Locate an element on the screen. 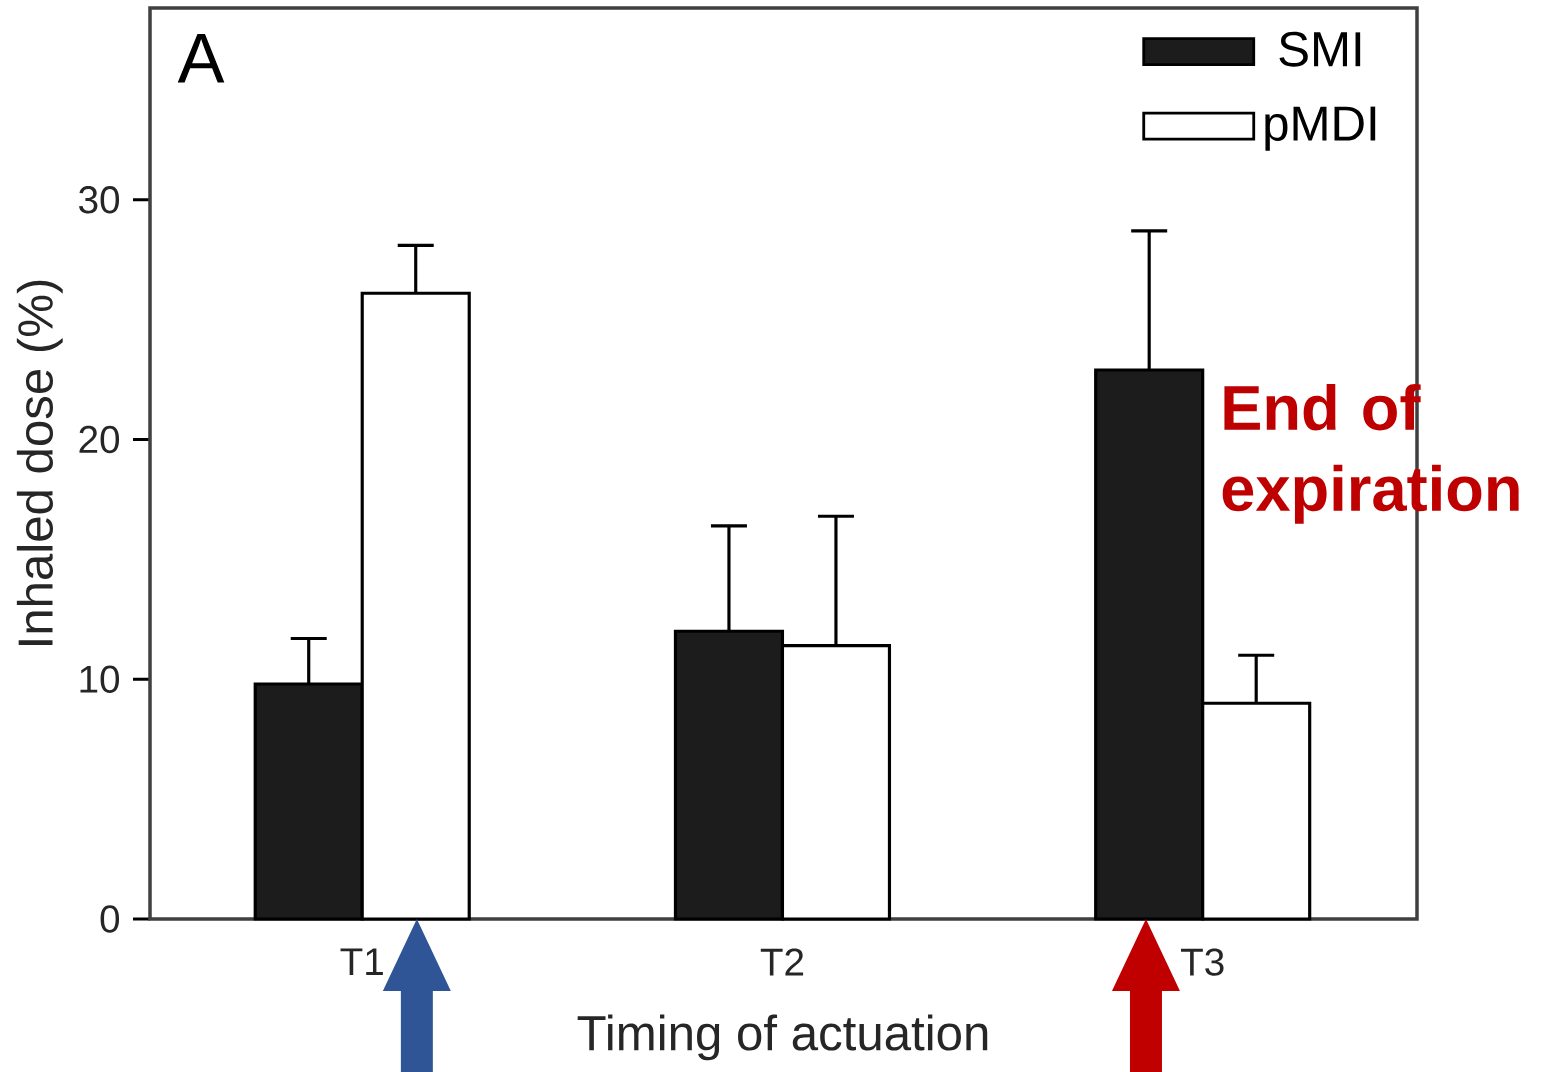 The image size is (1555, 1072). y-tick-label: 30 is located at coordinates (99, 200).